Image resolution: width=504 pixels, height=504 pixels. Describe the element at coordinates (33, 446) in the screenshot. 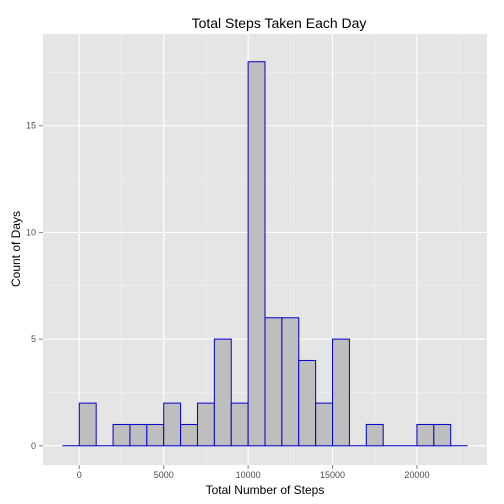

I see `y-tick-label: 0` at that location.